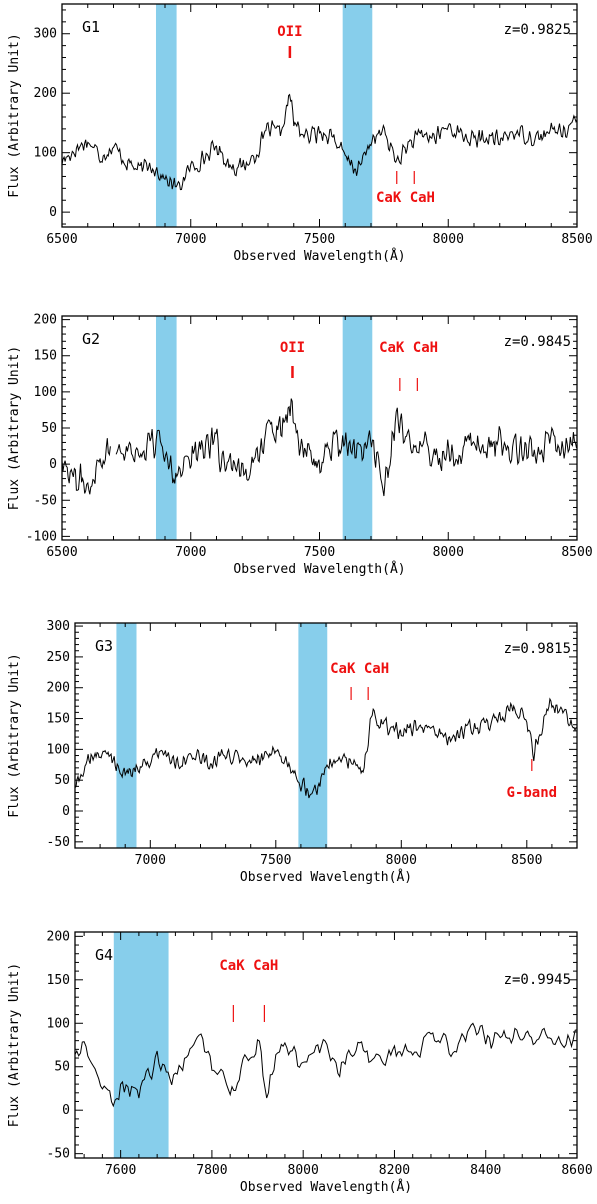 The image size is (597, 1204). I want to click on spectrum-line-g1, so click(319, 142).